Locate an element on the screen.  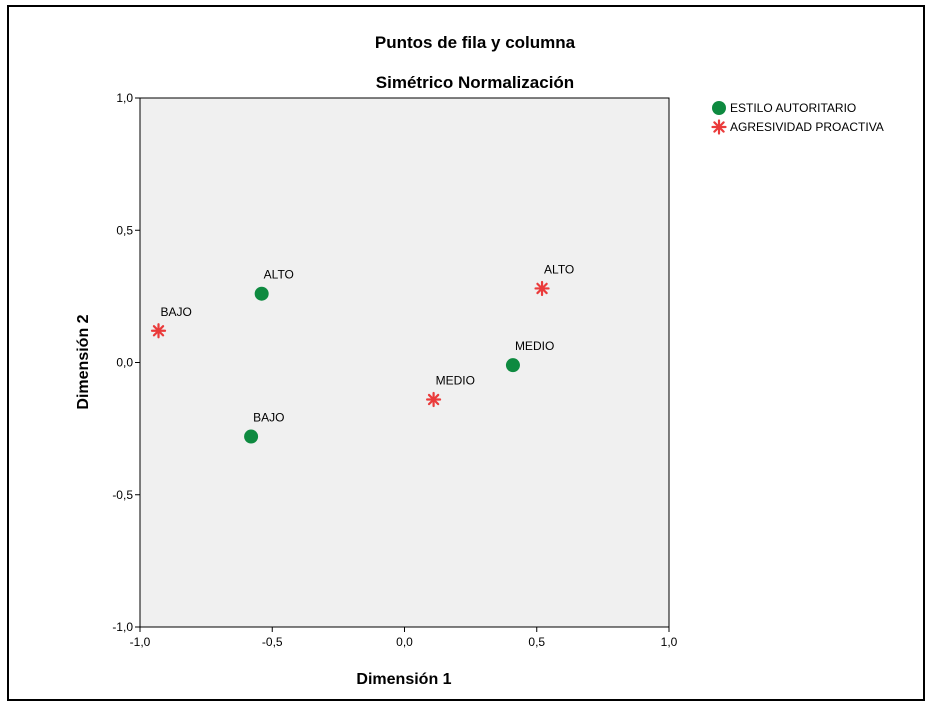
chart-title: Puntos de fila y columna is located at coordinates (475, 42).